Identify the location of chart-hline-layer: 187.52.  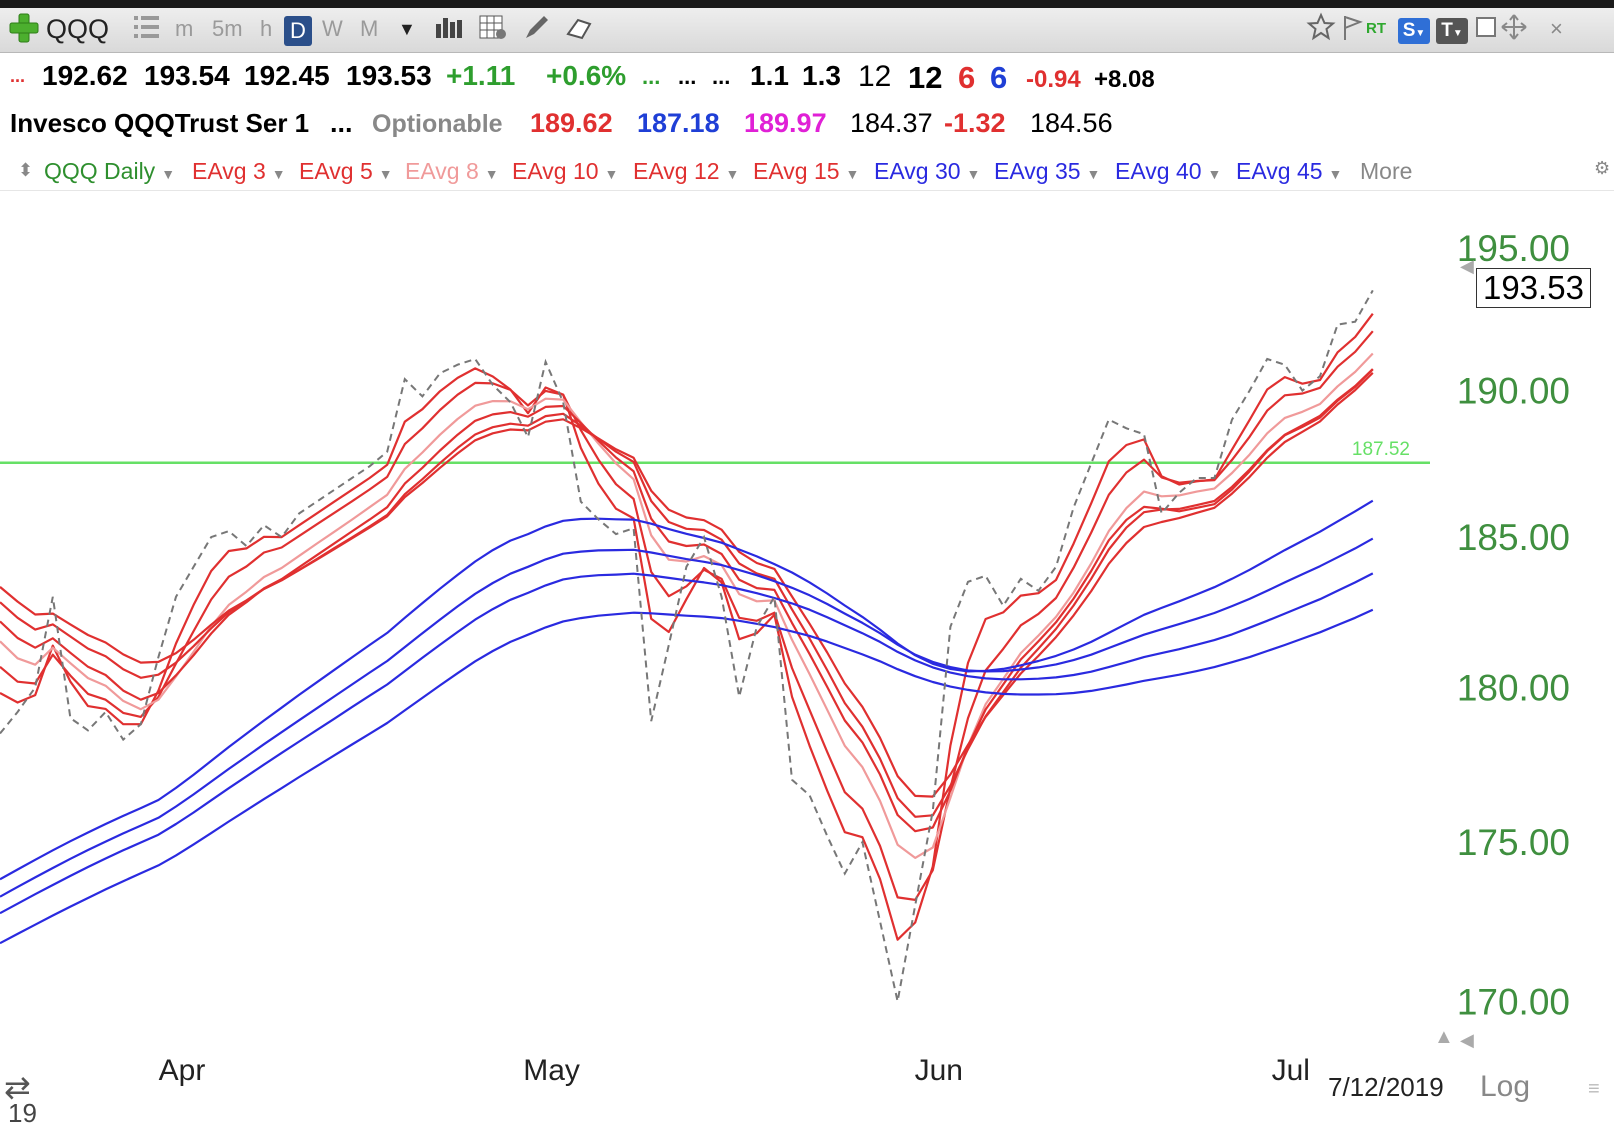
(715, 452).